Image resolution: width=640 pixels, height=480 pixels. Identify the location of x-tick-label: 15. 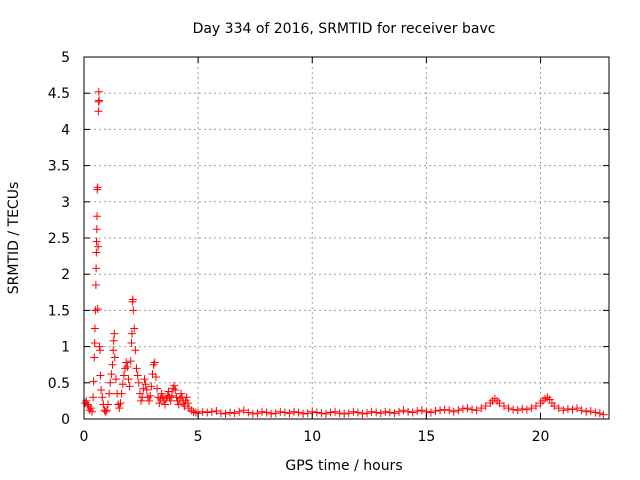
(426, 437).